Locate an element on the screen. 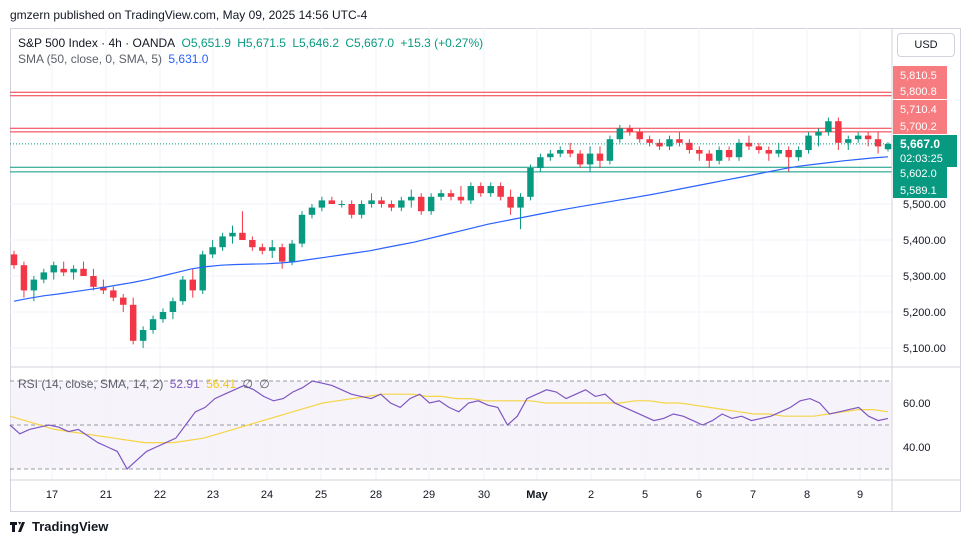 This screenshot has width=970, height=545. sma-legend: SMA (50, close, 0, SMA, 5) 5,631.0 is located at coordinates (114, 59).